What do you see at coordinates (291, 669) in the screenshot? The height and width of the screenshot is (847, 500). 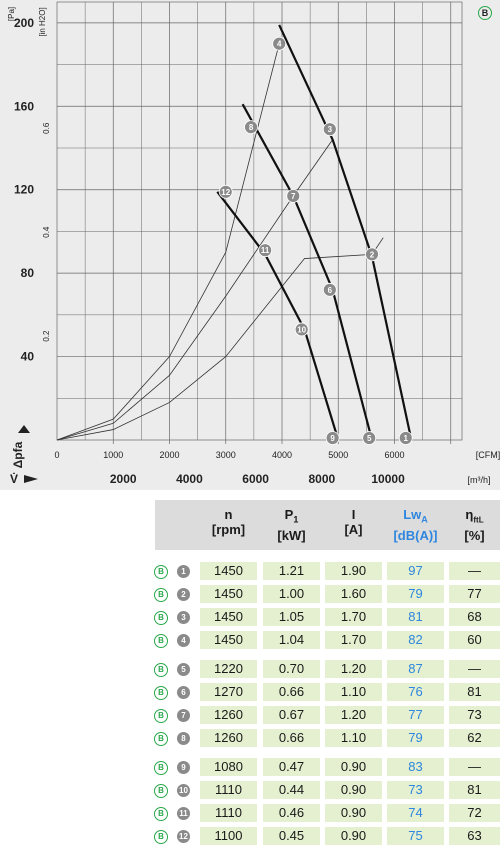 I see `cell-p1: 0.70` at bounding box center [291, 669].